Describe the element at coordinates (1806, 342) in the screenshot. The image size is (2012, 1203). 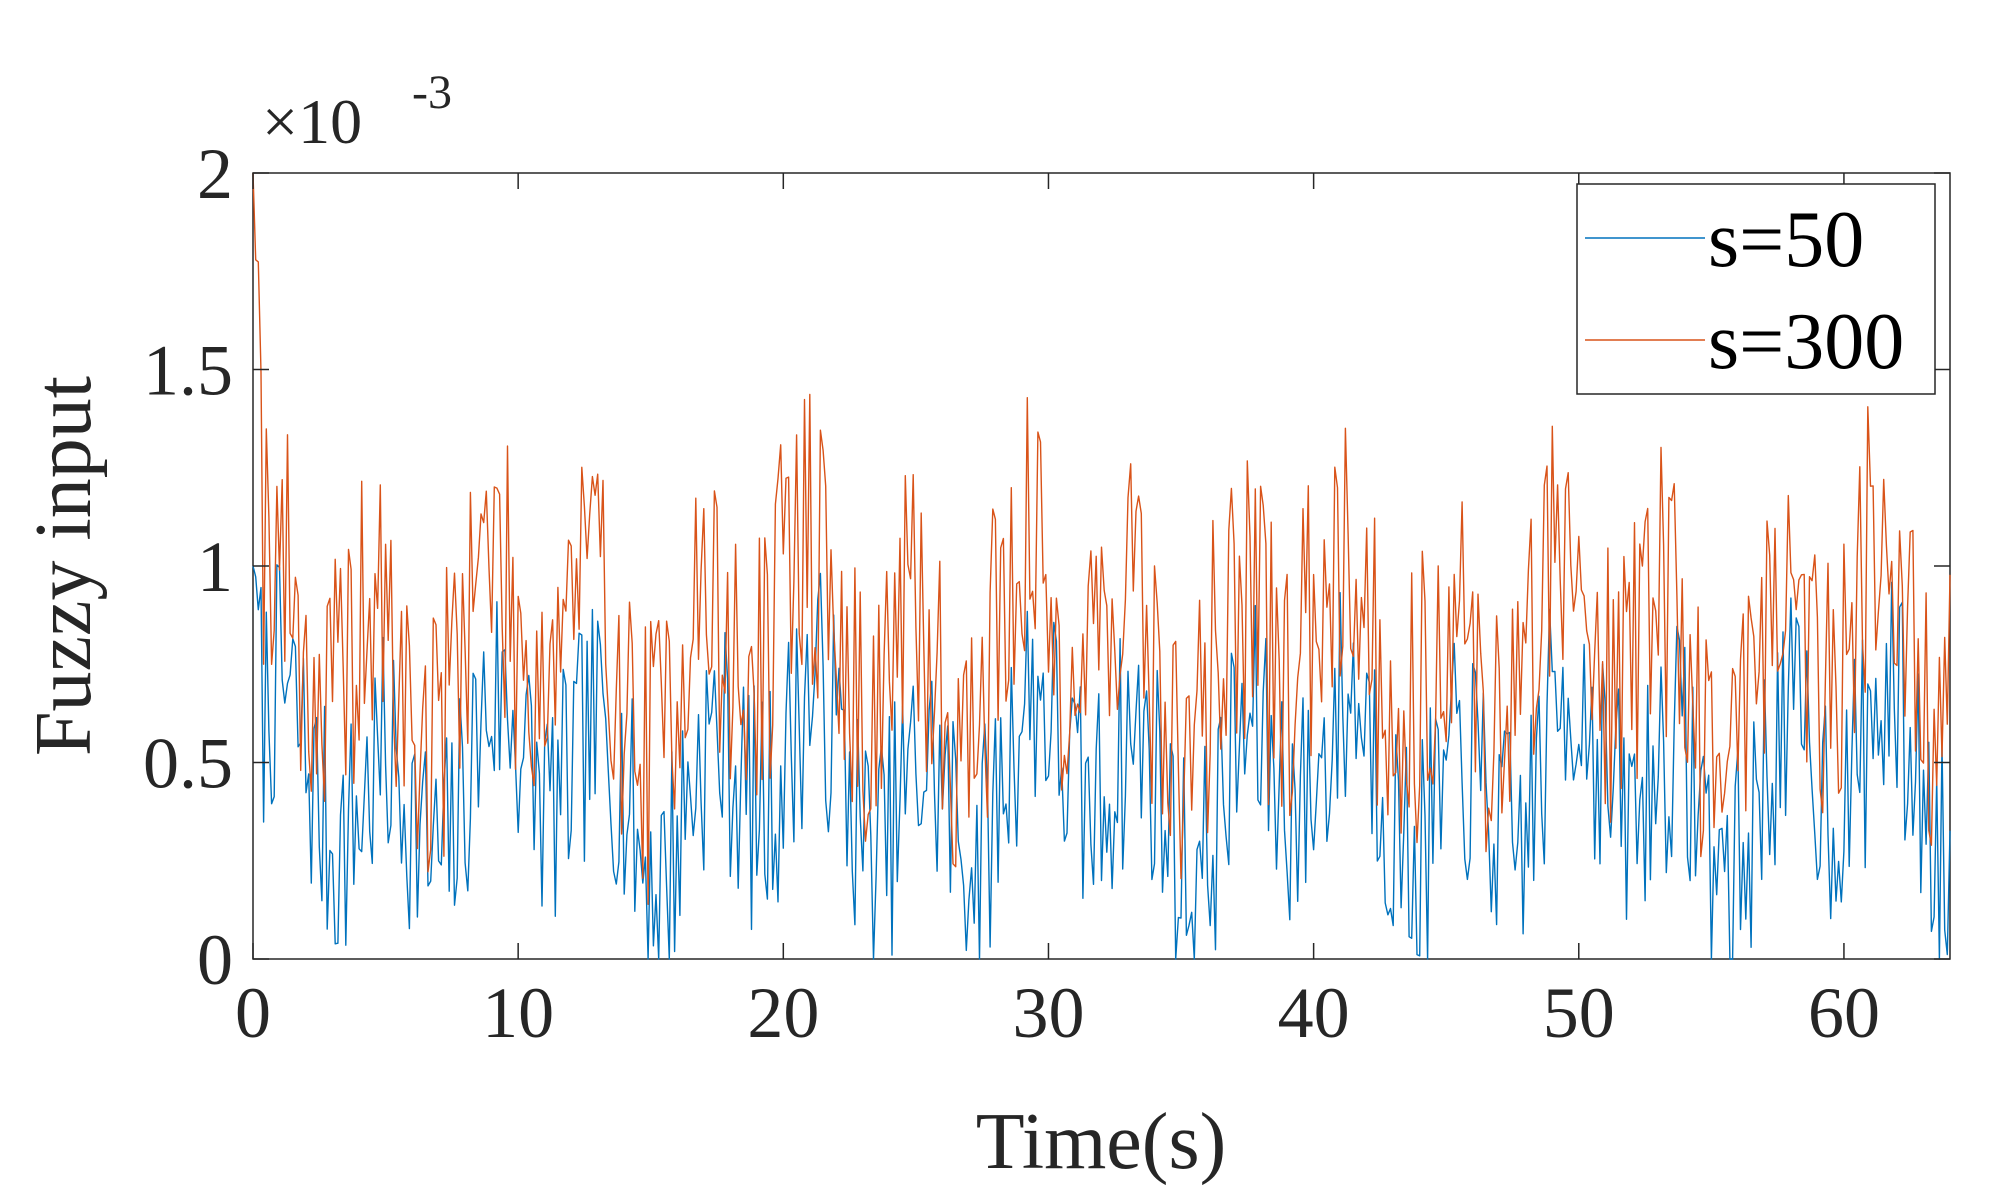
I see `legend-label-s300: s=300` at that location.